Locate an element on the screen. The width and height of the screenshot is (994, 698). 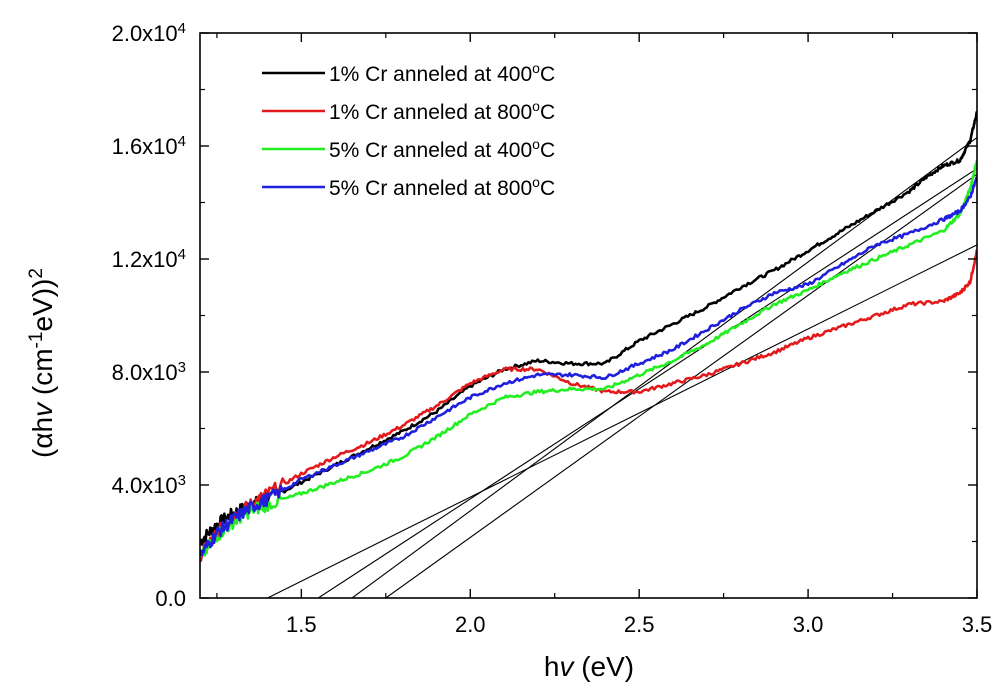
y-tick-label: 8.0x10³ is located at coordinates (149, 372).